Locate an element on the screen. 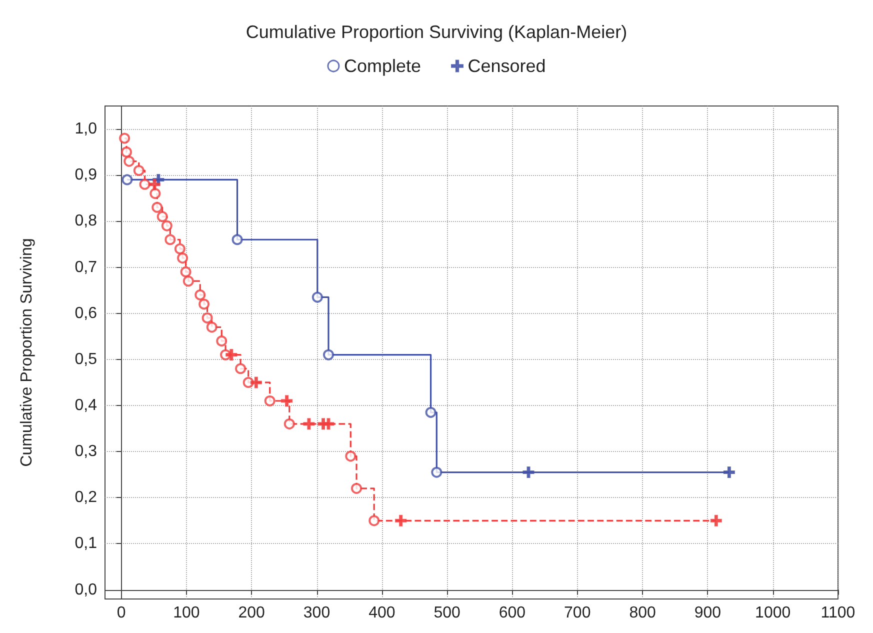 The height and width of the screenshot is (633, 873). x-tick-label: 1100 is located at coordinates (838, 613).